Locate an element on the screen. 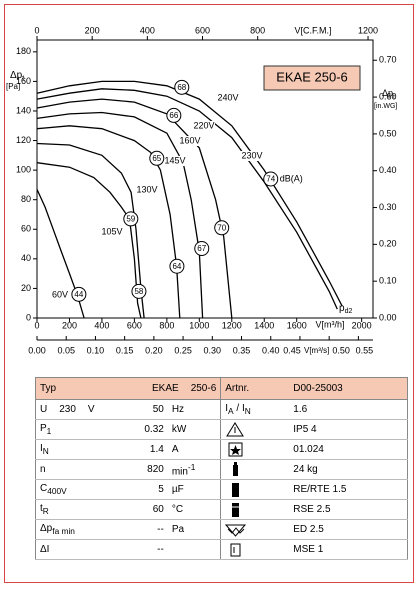  curve-label: 240V is located at coordinates (227, 97).